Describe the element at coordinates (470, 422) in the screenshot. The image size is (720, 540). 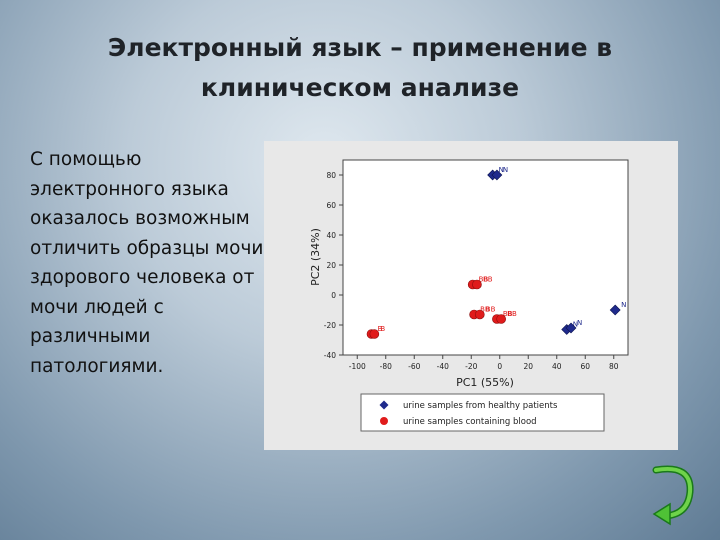
I see `legend-label-blood: urine samples containing blood` at that location.